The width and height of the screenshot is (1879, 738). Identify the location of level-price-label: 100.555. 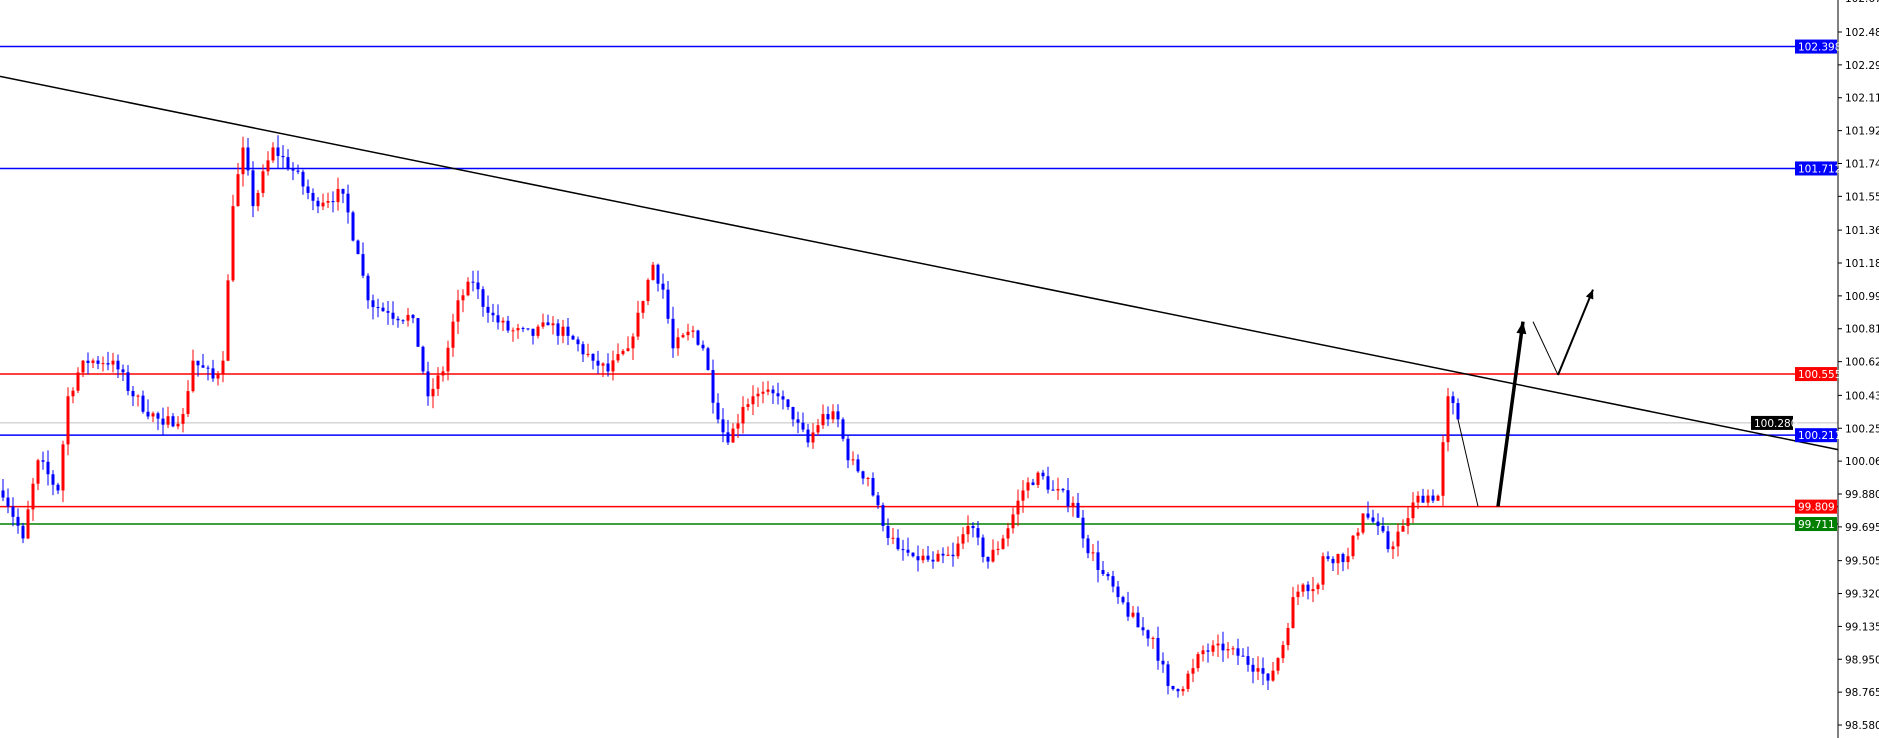
(1819, 375).